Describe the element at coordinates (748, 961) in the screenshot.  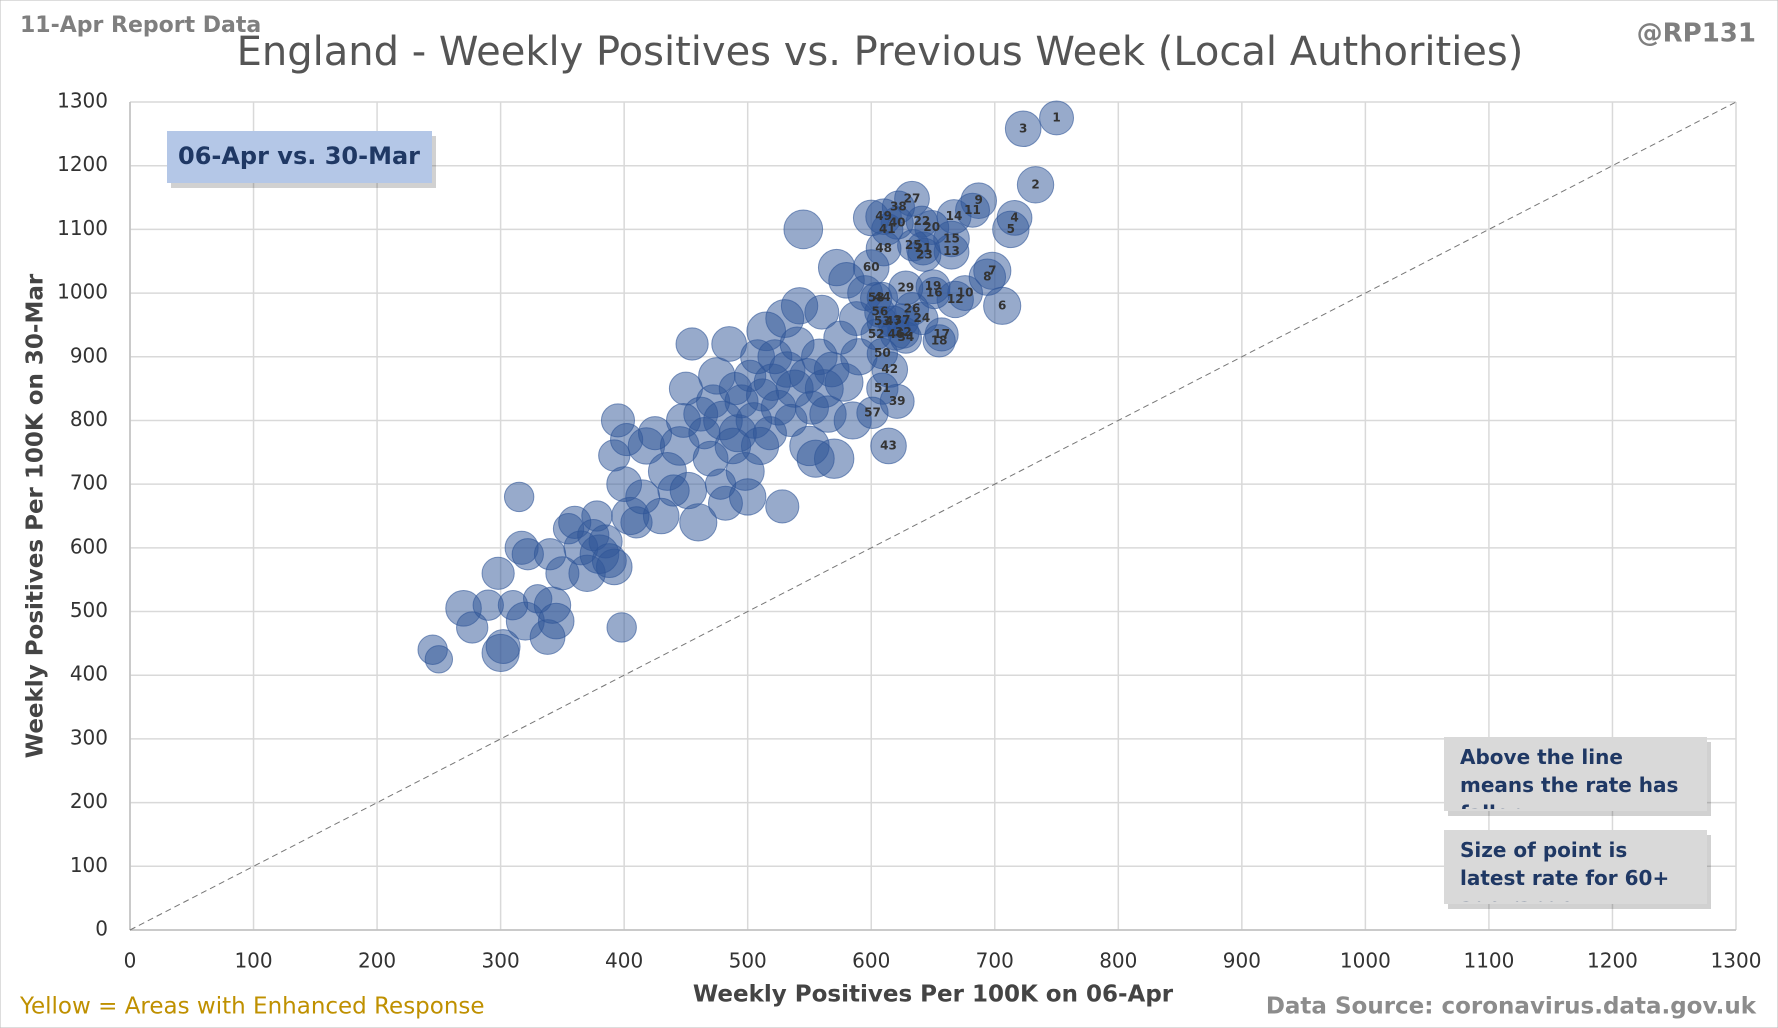
I see `x-tick-label: 500` at that location.